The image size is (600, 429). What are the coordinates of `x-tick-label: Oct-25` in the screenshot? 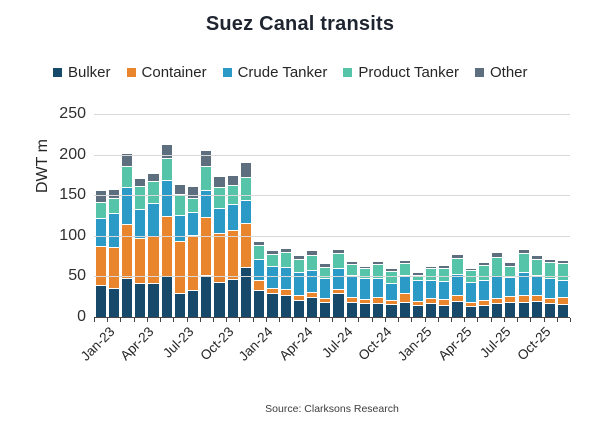 It's located at (534, 344).